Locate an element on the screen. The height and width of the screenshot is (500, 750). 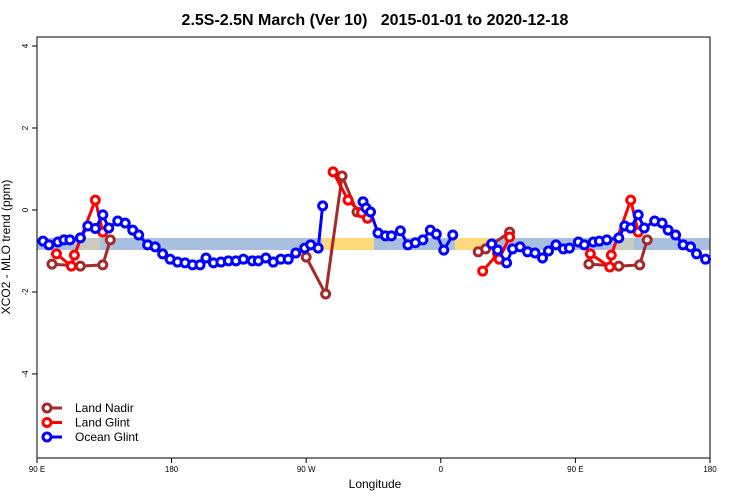
legend-label: Ocean Glint is located at coordinates (107, 437).